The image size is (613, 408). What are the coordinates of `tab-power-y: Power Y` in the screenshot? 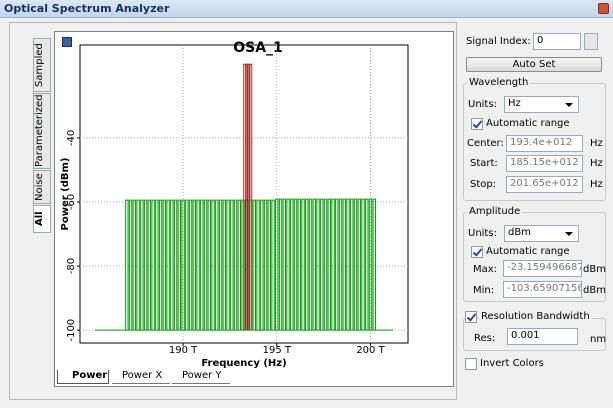 It's located at (201, 377).